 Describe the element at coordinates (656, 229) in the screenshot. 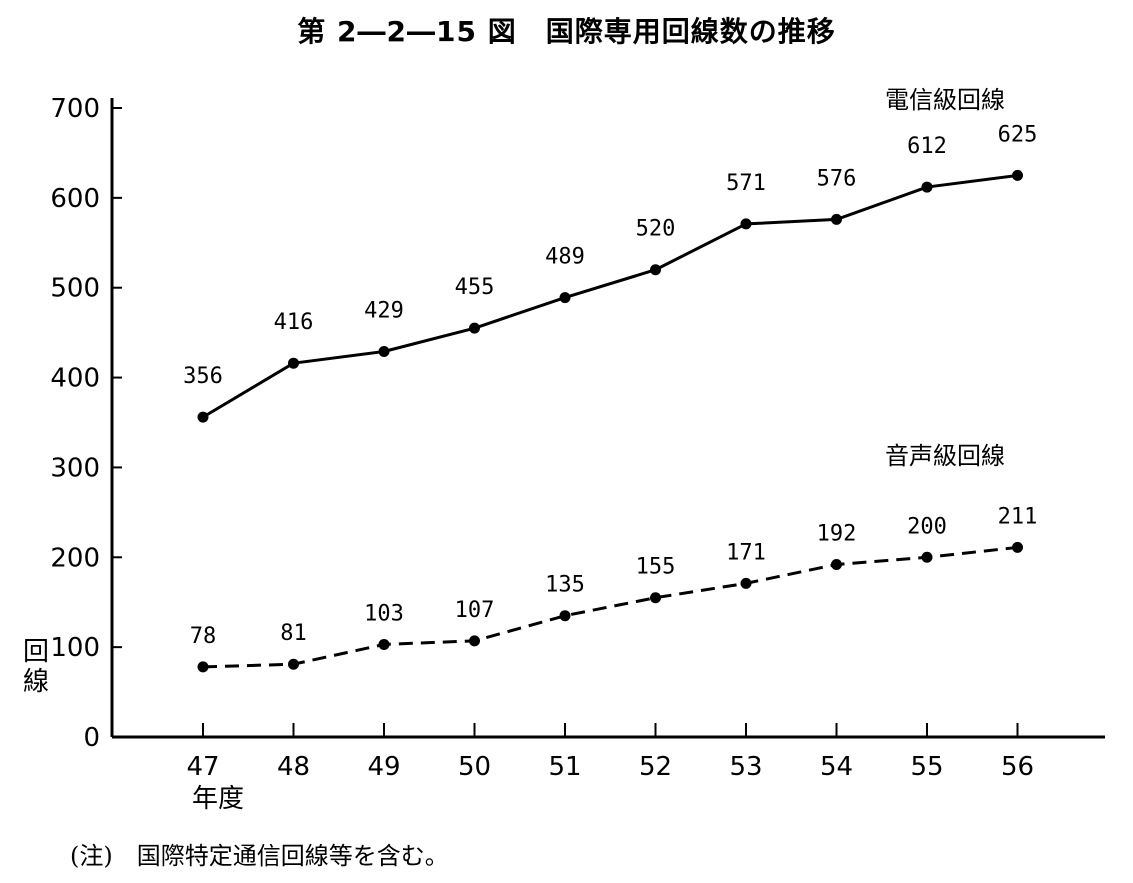

I see `data-label: 520` at that location.